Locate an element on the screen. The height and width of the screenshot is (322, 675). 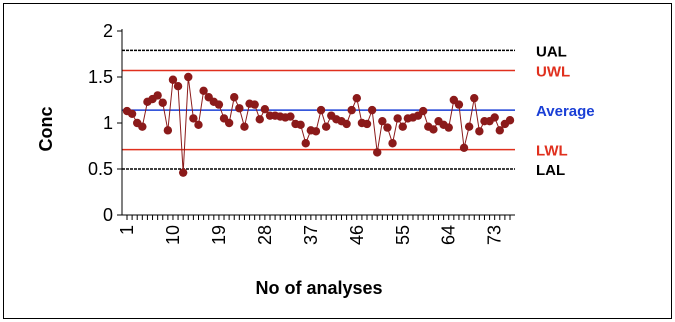
x-tick-label: 55 is located at coordinates (403, 235).